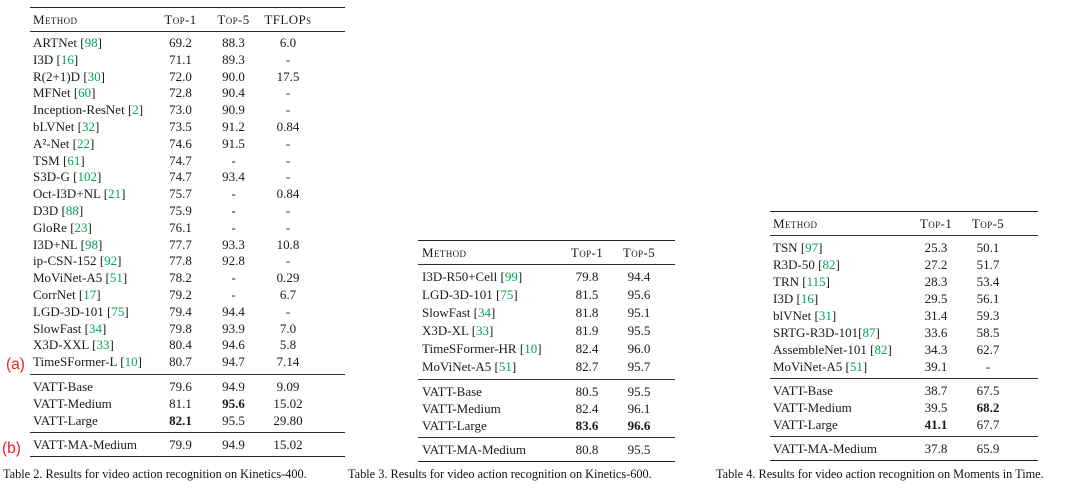 This screenshot has width=1089, height=495. What do you see at coordinates (988, 390) in the screenshot?
I see `value-cell: 67.5` at bounding box center [988, 390].